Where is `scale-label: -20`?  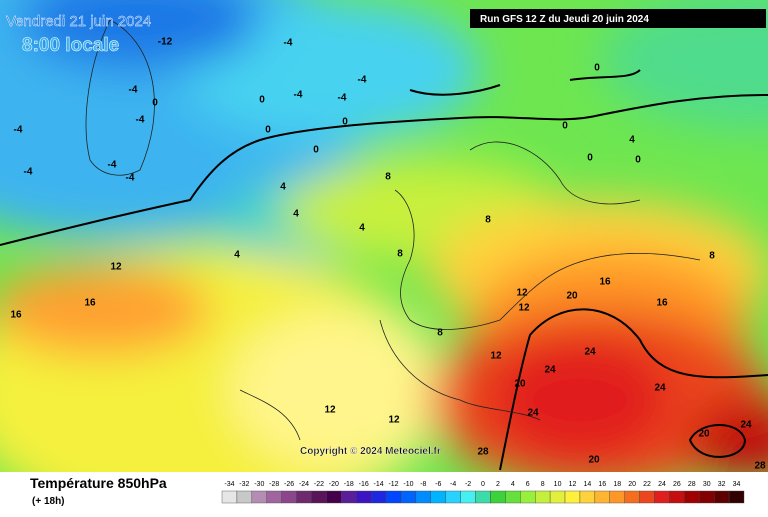 scale-label: -20 is located at coordinates (334, 484).